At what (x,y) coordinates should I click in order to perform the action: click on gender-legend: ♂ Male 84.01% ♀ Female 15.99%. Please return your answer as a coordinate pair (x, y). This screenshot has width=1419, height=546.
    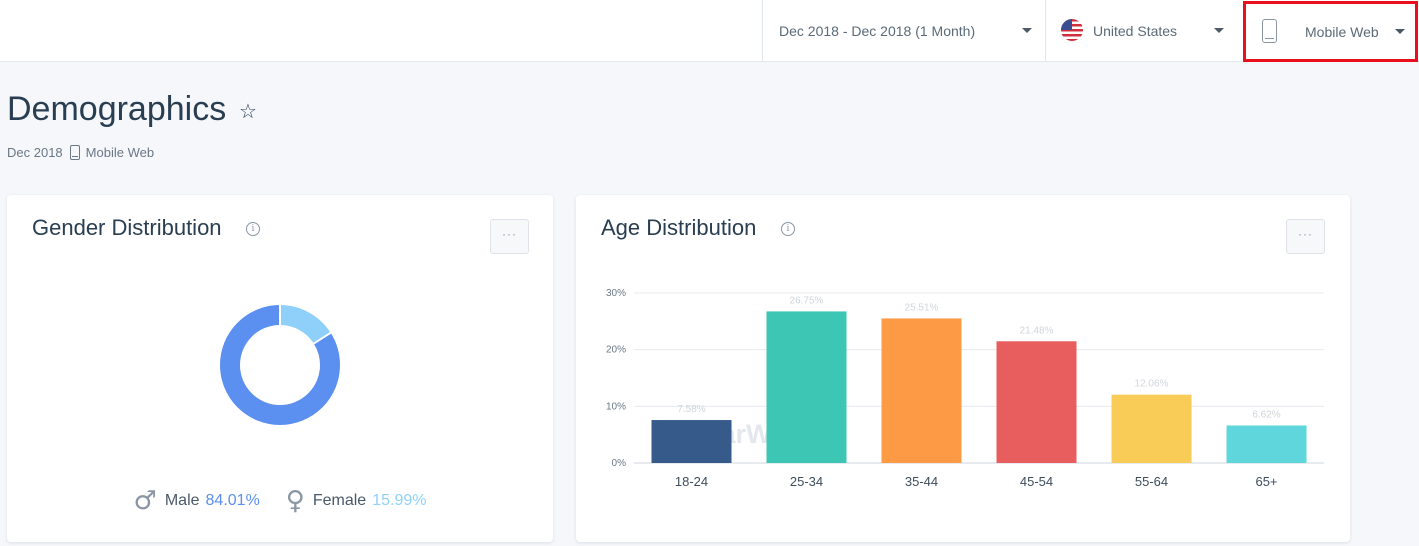
    Looking at the image, I should click on (280, 501).